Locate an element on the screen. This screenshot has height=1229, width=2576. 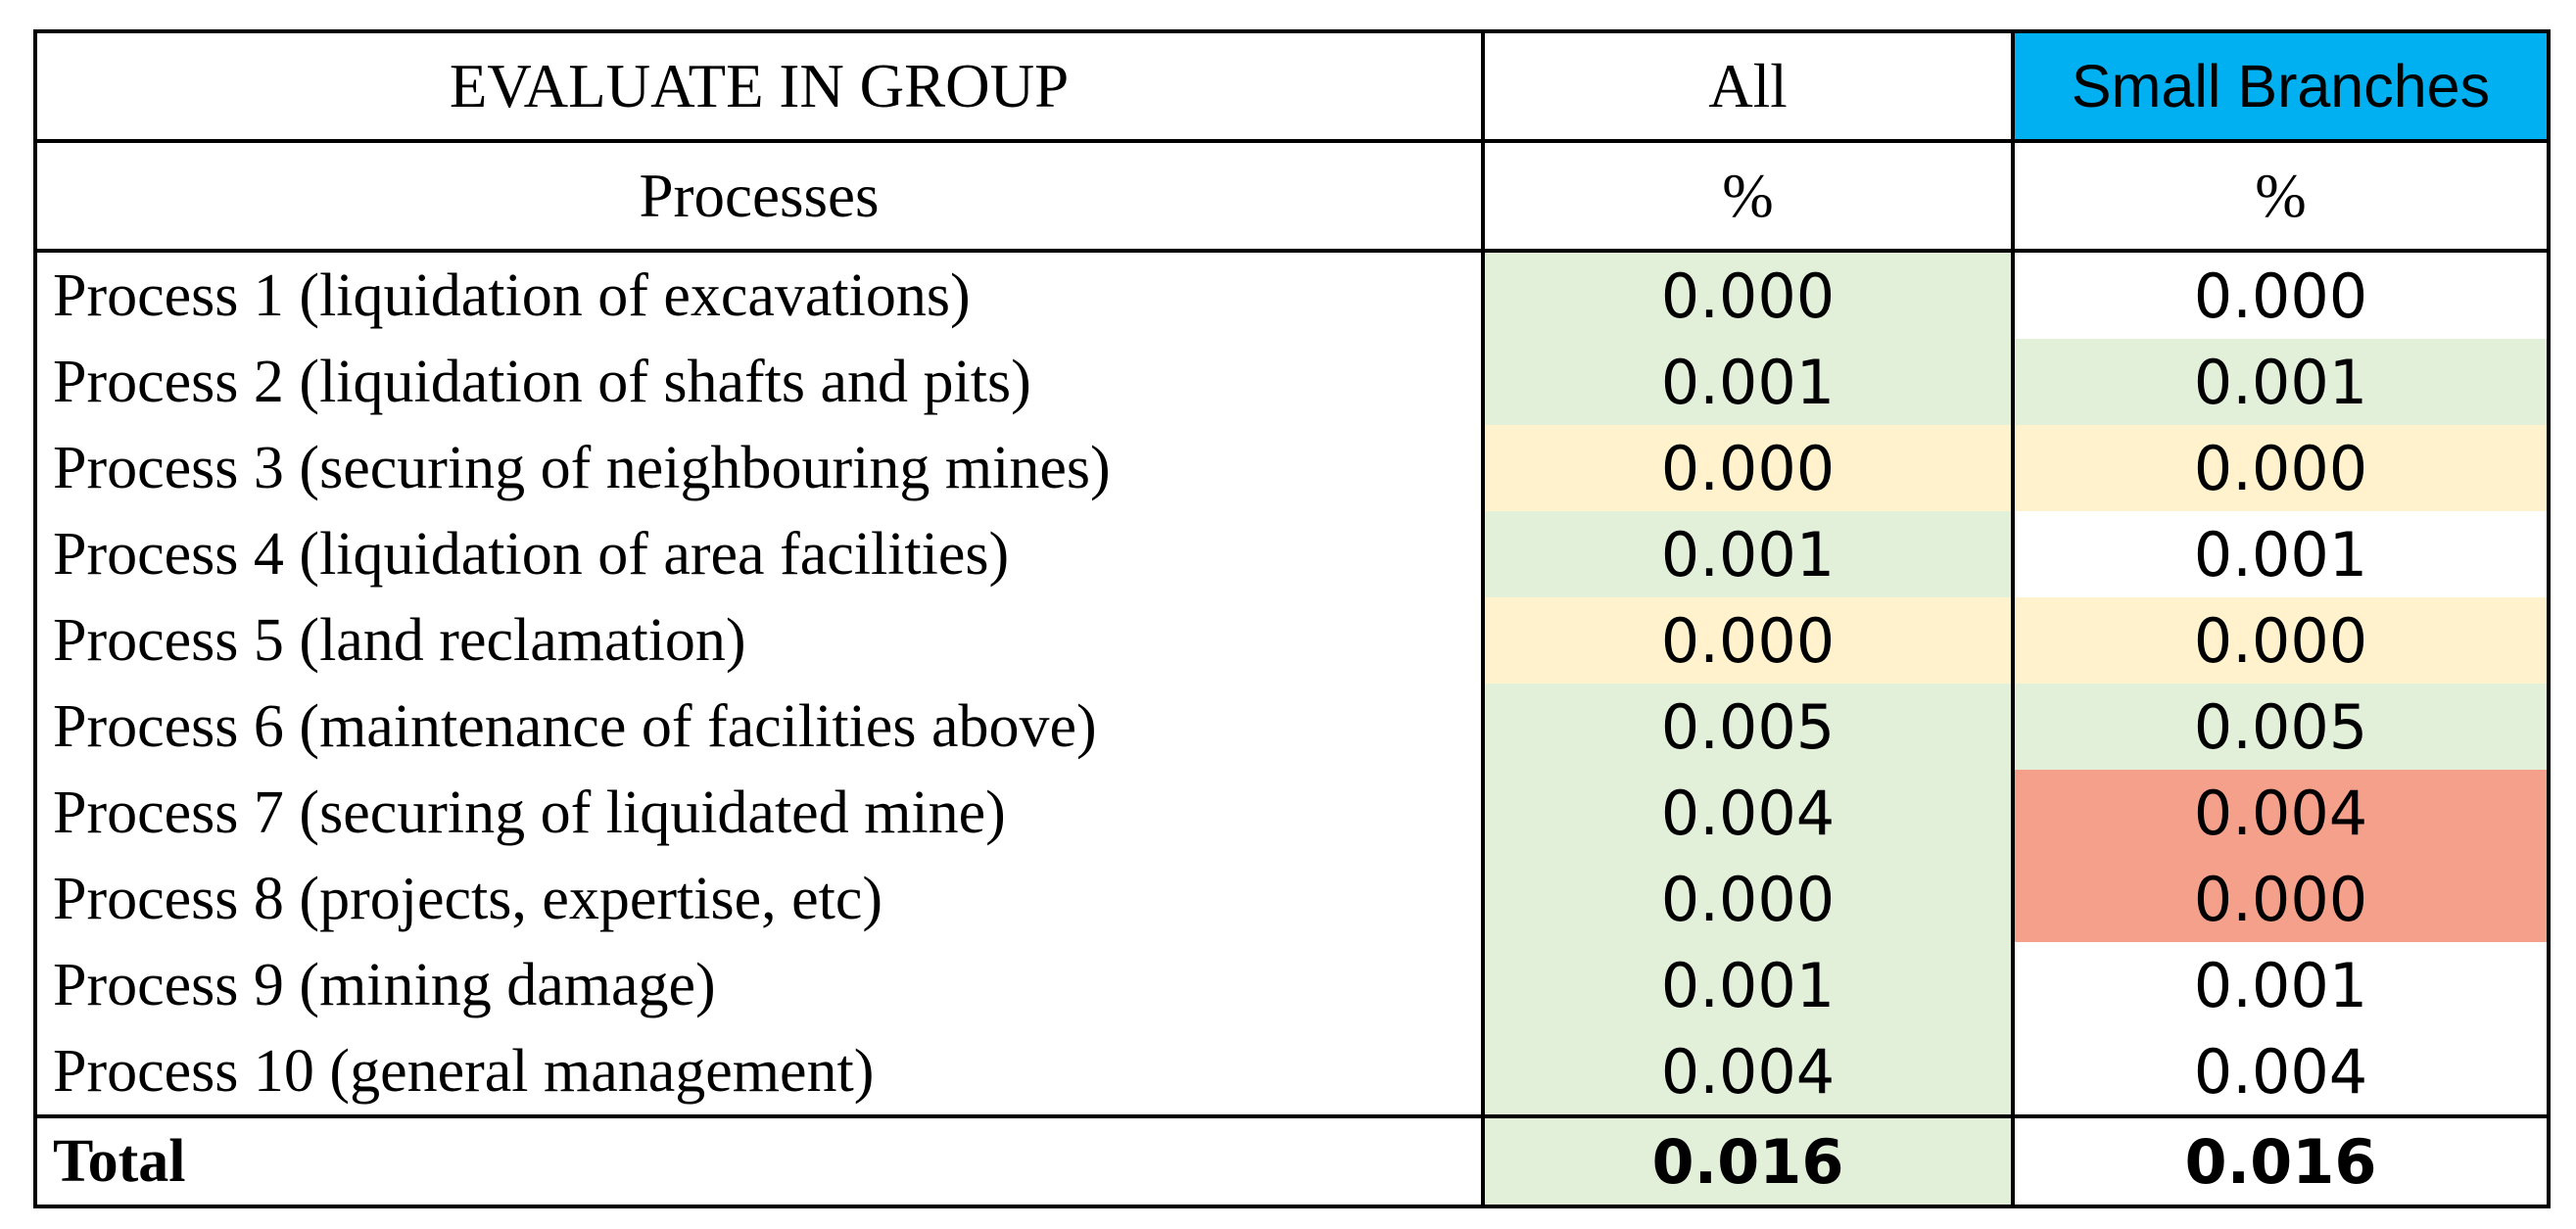
process-label: Process 9 (mining damage) is located at coordinates (759, 985).